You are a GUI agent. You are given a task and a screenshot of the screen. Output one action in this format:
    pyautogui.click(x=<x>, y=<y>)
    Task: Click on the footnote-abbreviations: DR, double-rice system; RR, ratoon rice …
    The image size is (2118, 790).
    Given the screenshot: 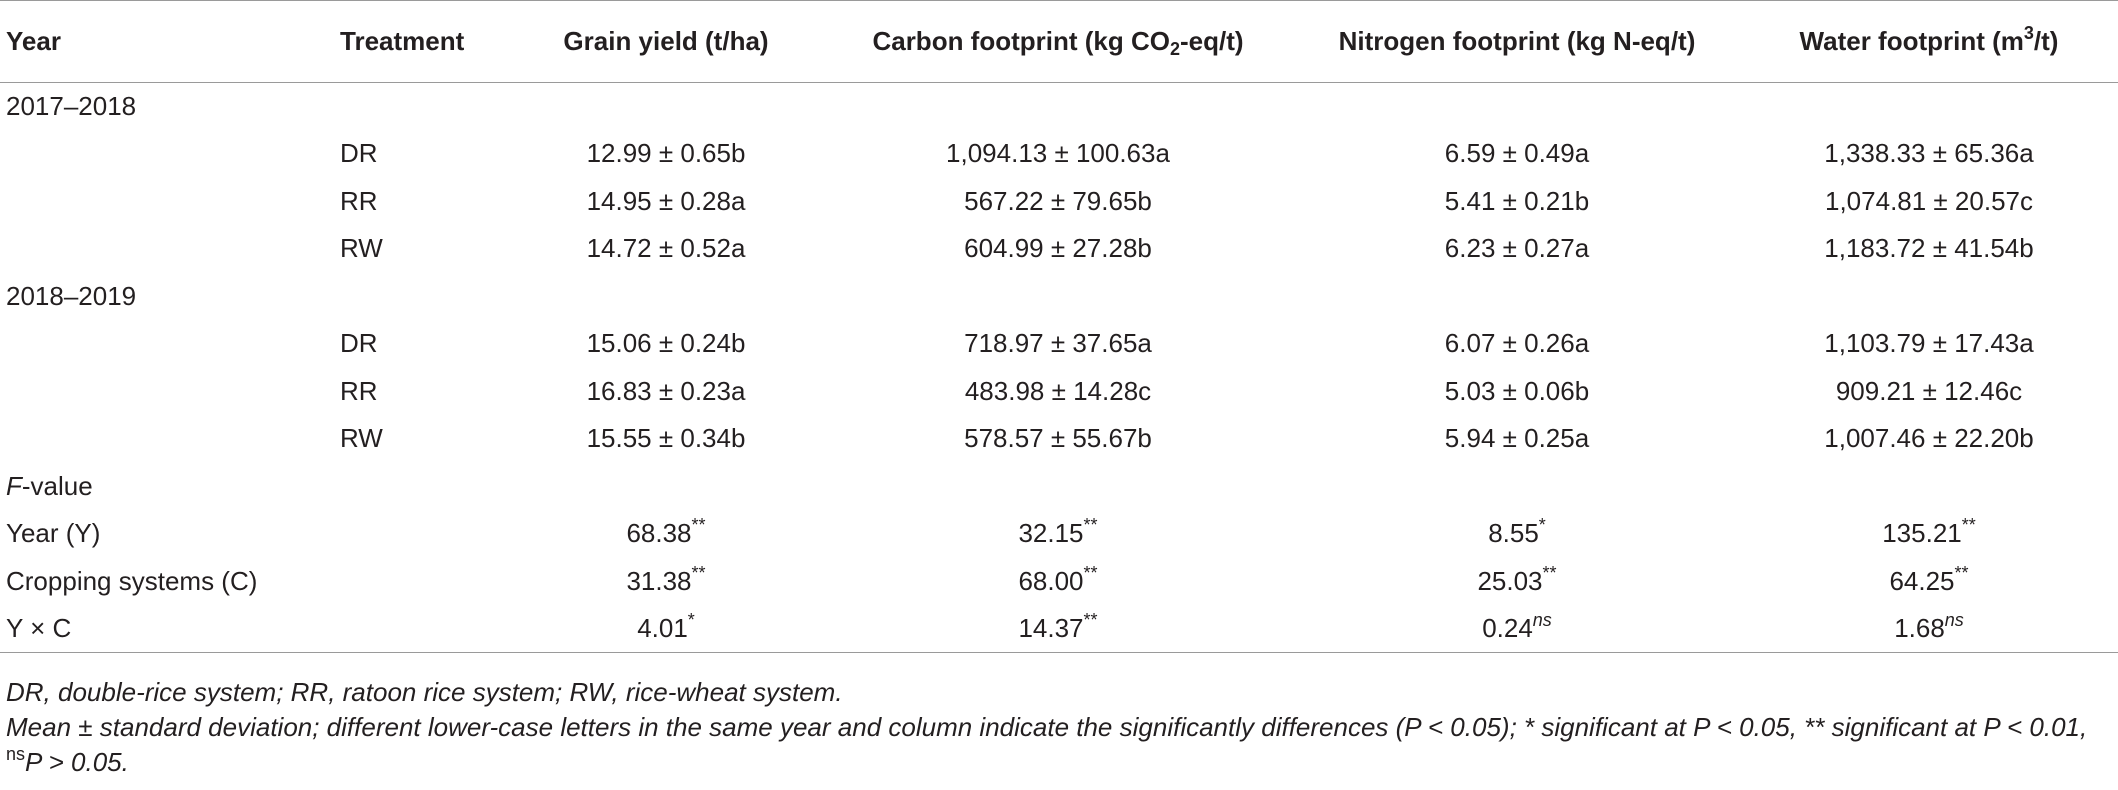 What is the action you would take?
    pyautogui.click(x=424, y=692)
    